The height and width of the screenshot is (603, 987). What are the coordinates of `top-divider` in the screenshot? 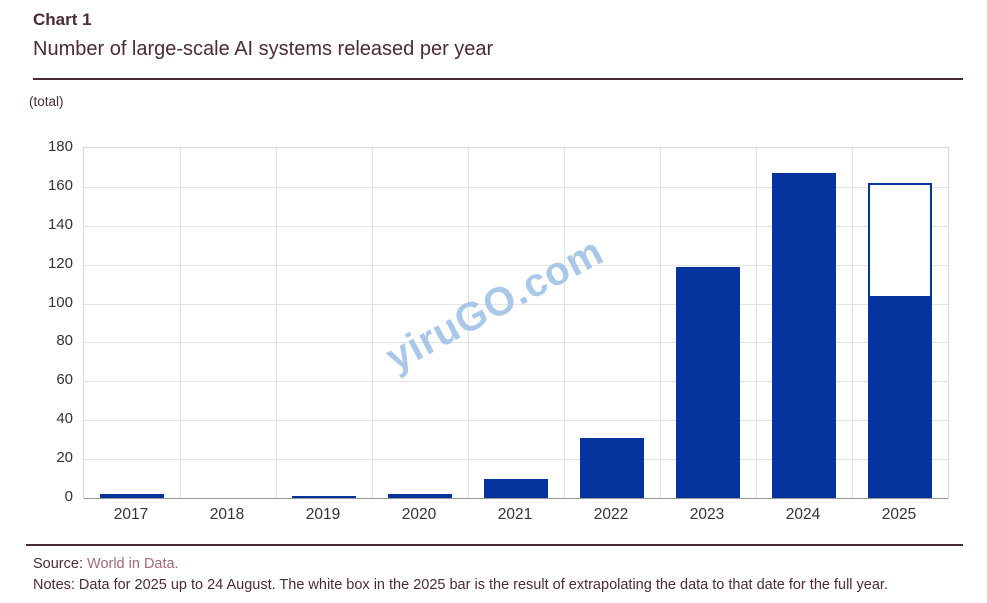 It's located at (498, 79).